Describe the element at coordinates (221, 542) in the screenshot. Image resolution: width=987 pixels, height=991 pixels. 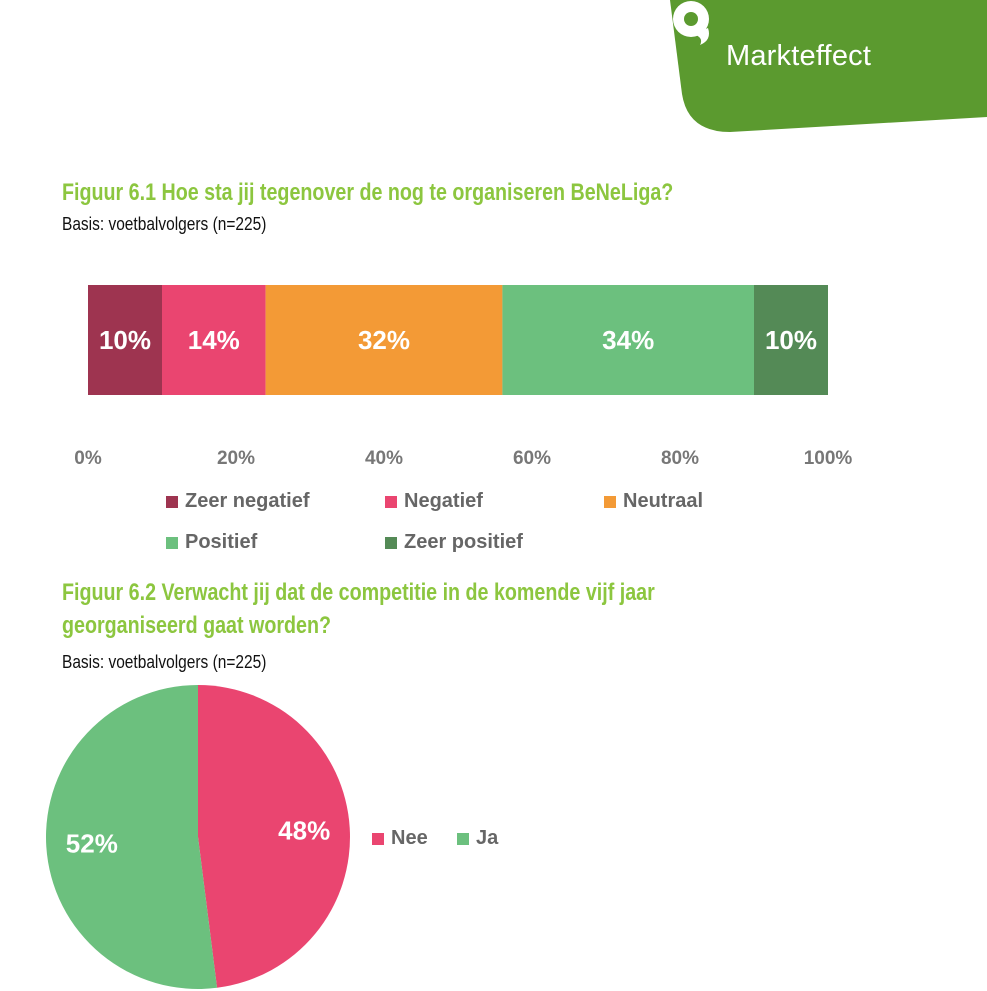
I see `legend-label: Positief` at that location.